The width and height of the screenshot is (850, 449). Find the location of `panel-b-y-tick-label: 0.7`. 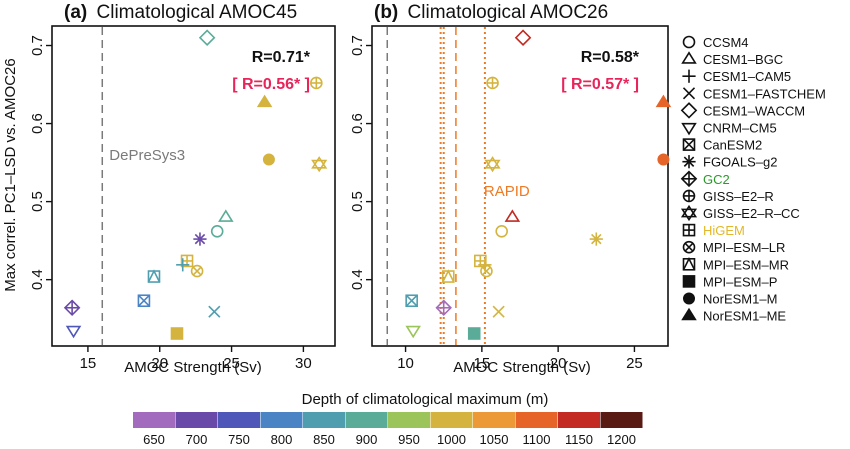

panel-b-y-tick-label: 0.7 is located at coordinates (357, 45).